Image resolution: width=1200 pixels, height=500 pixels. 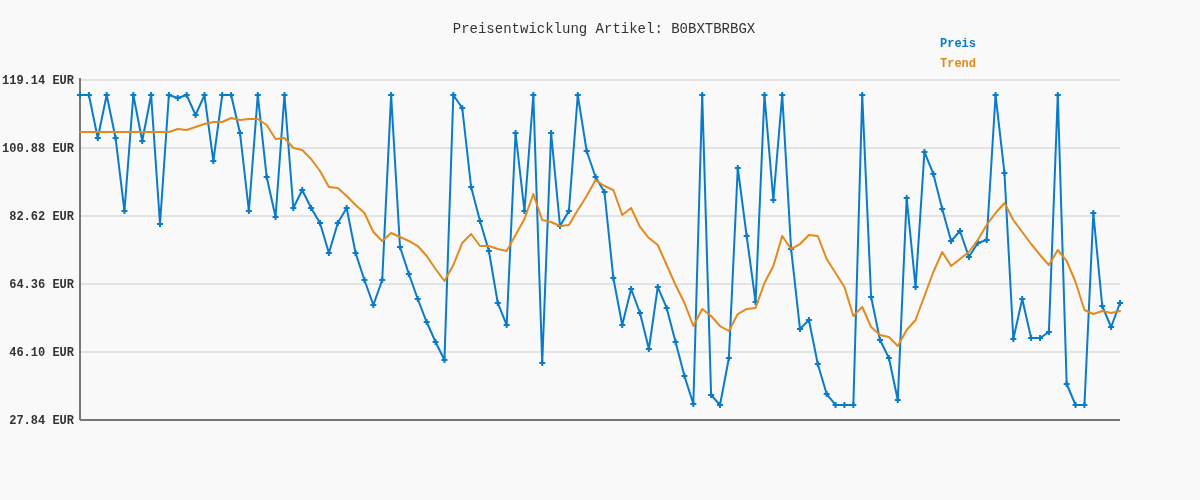 What do you see at coordinates (42, 217) in the screenshot?
I see `y-tick-label: 82.62 EUR` at bounding box center [42, 217].